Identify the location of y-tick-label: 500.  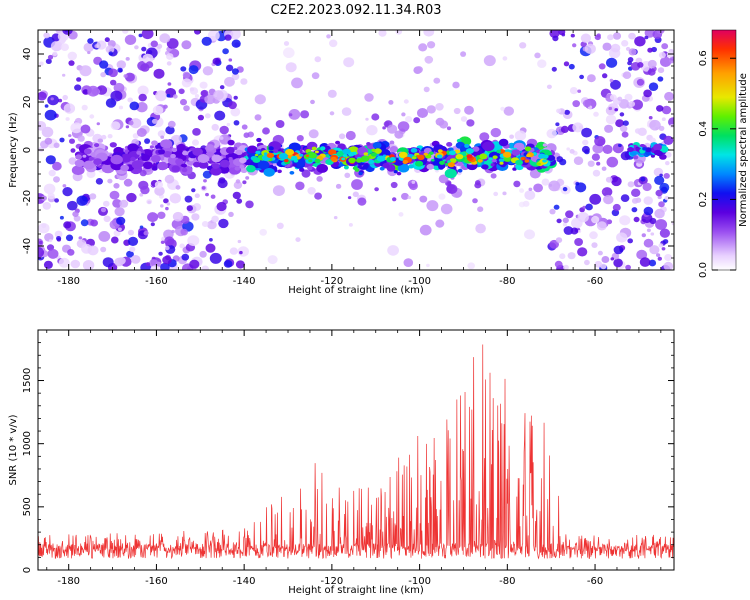
(27, 506).